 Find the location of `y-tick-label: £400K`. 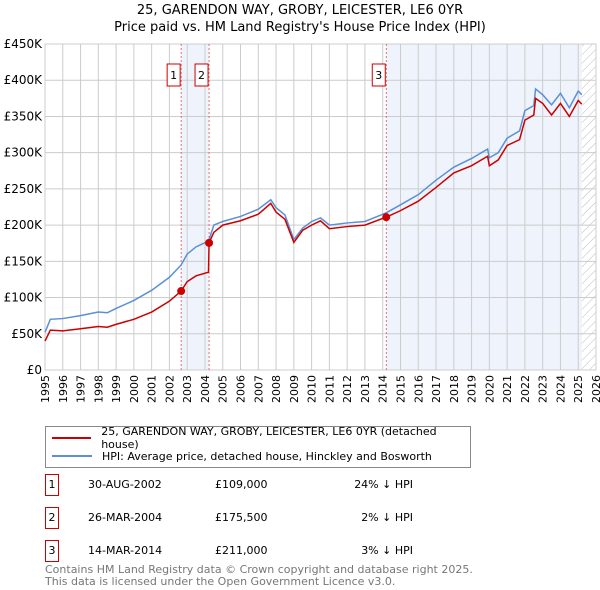

y-tick-label: £400K is located at coordinates (24, 80).